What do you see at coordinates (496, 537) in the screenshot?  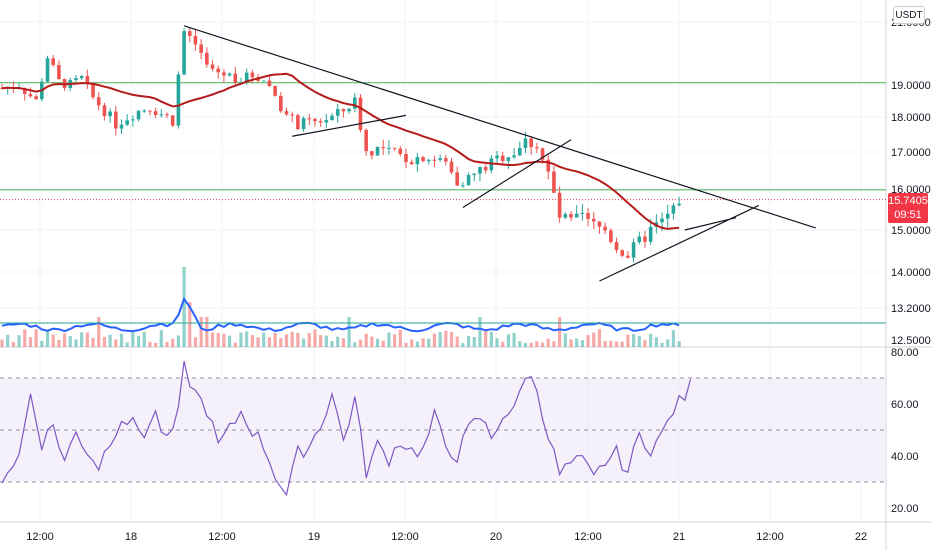 I see `time-tick-label: 20` at bounding box center [496, 537].